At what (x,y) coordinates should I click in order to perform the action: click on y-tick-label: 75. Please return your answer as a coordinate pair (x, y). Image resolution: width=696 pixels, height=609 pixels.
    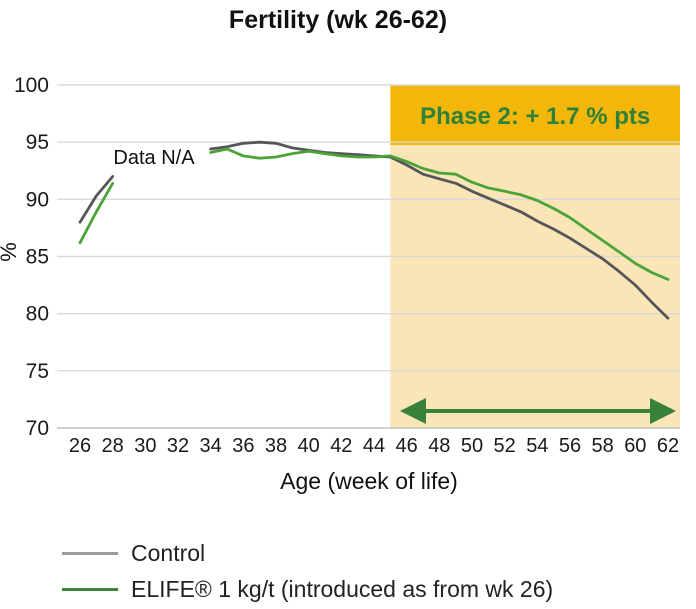
    Looking at the image, I should click on (37, 371).